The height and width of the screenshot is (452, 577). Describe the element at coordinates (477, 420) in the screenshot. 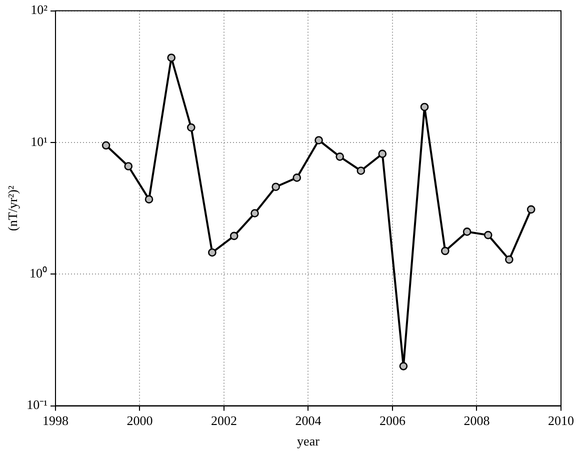

I see `x-tick-label: 2008` at that location.